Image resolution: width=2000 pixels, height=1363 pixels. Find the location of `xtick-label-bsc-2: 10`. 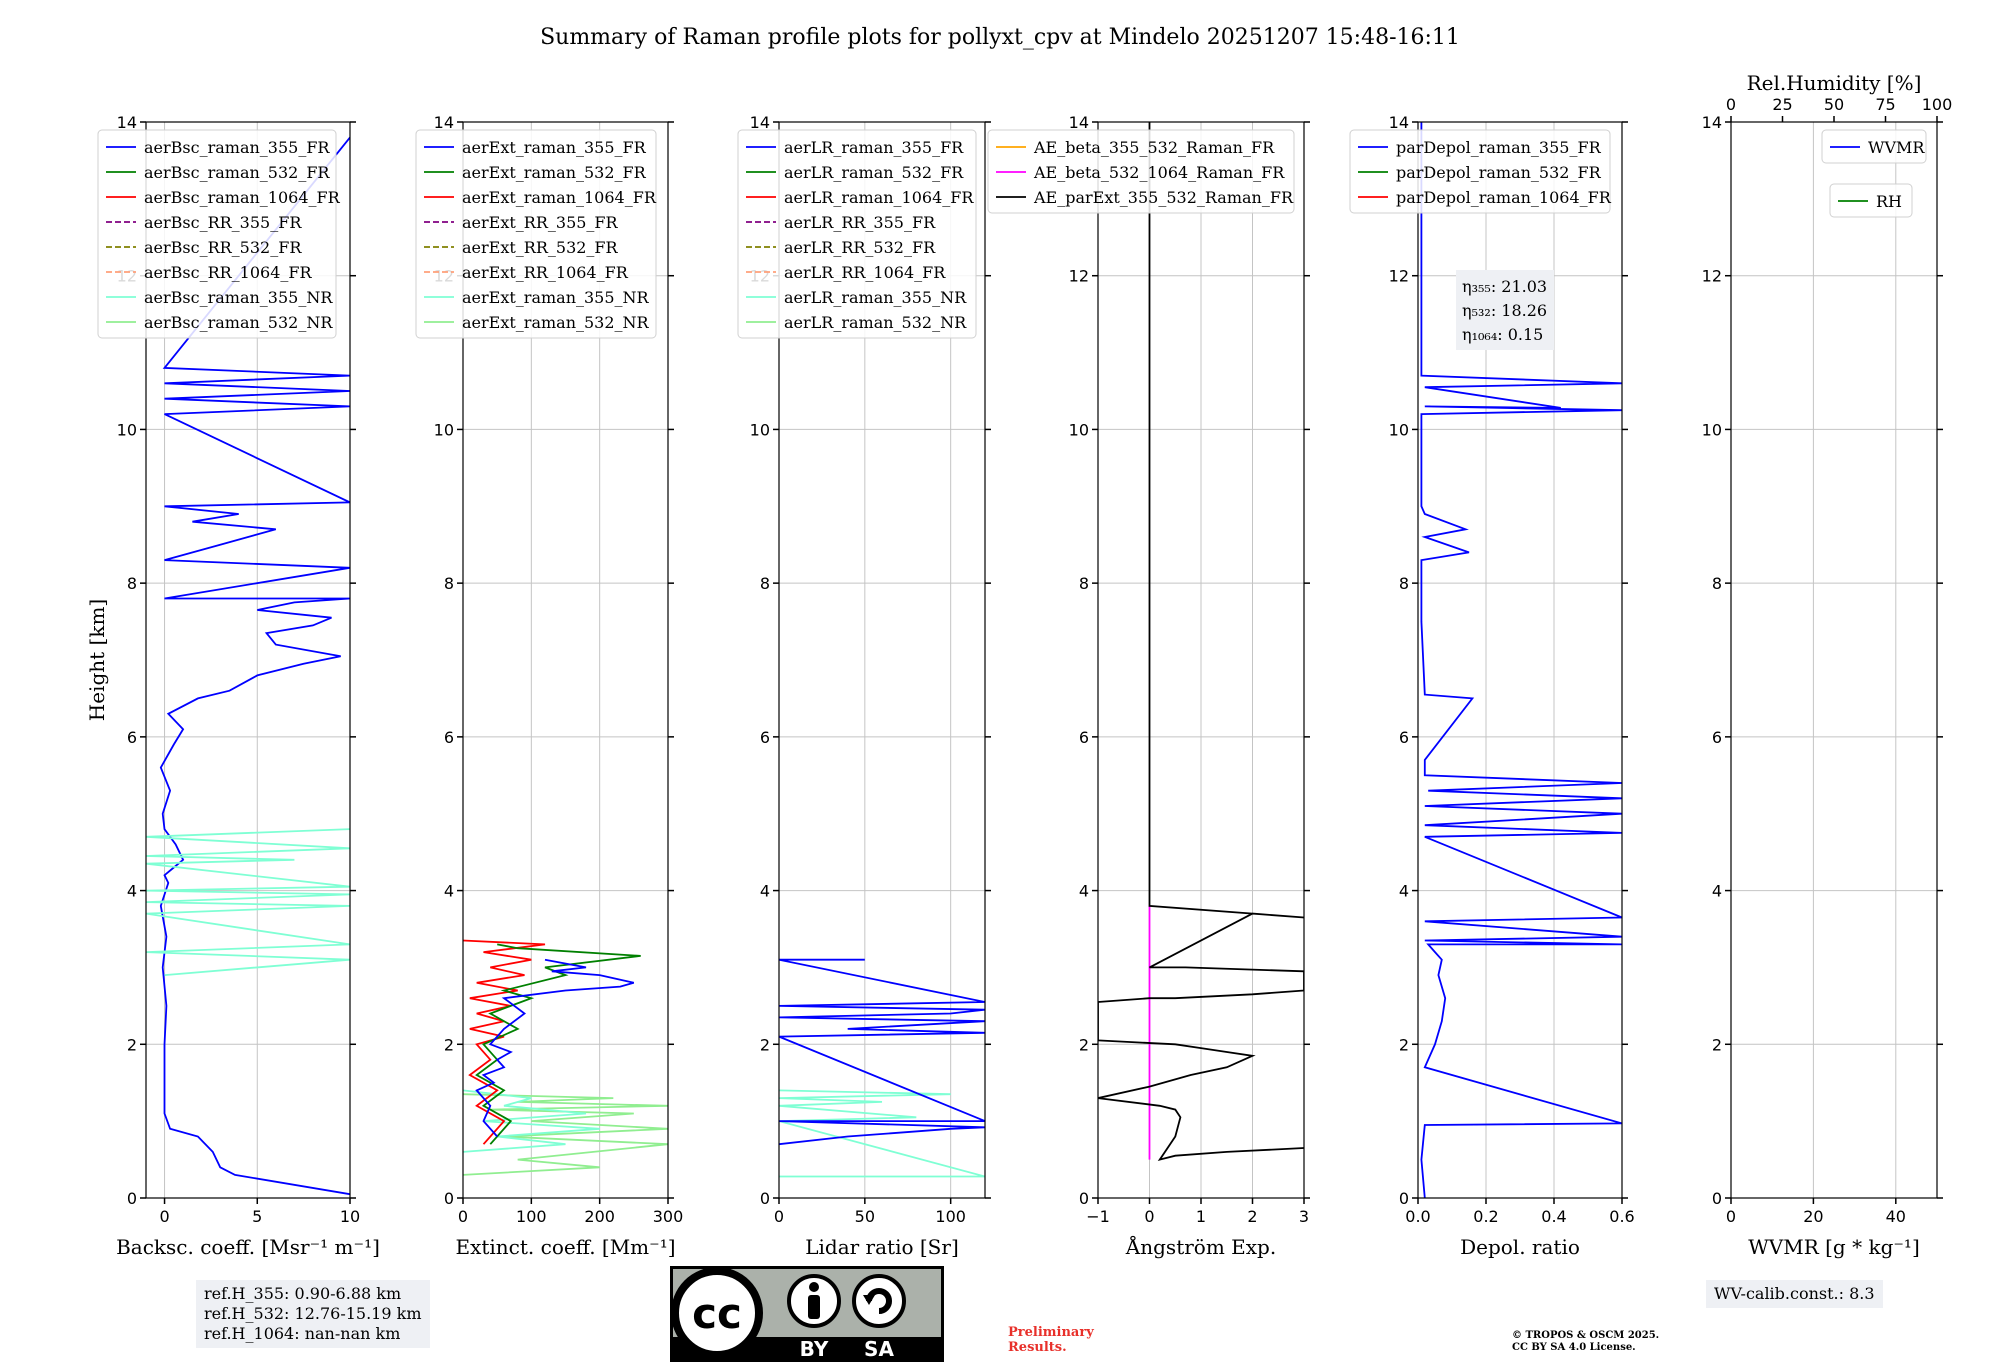

xtick-label-bsc-2: 10 is located at coordinates (350, 1216).